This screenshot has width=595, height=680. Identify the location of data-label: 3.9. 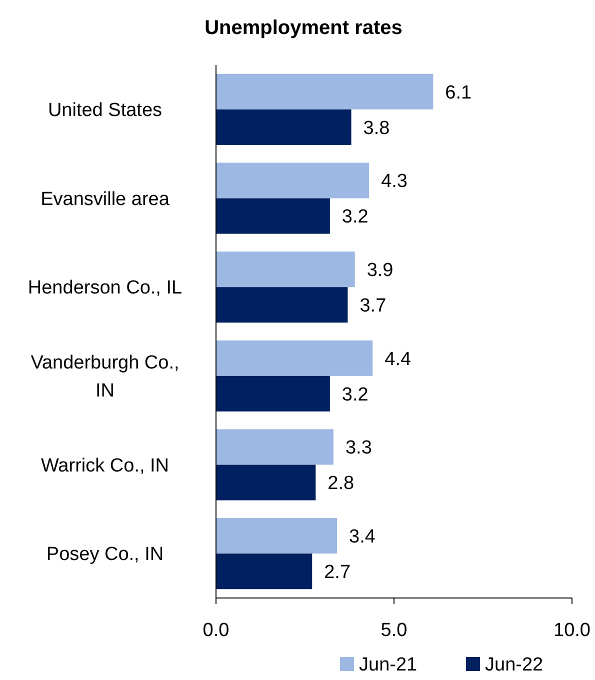
(380, 270).